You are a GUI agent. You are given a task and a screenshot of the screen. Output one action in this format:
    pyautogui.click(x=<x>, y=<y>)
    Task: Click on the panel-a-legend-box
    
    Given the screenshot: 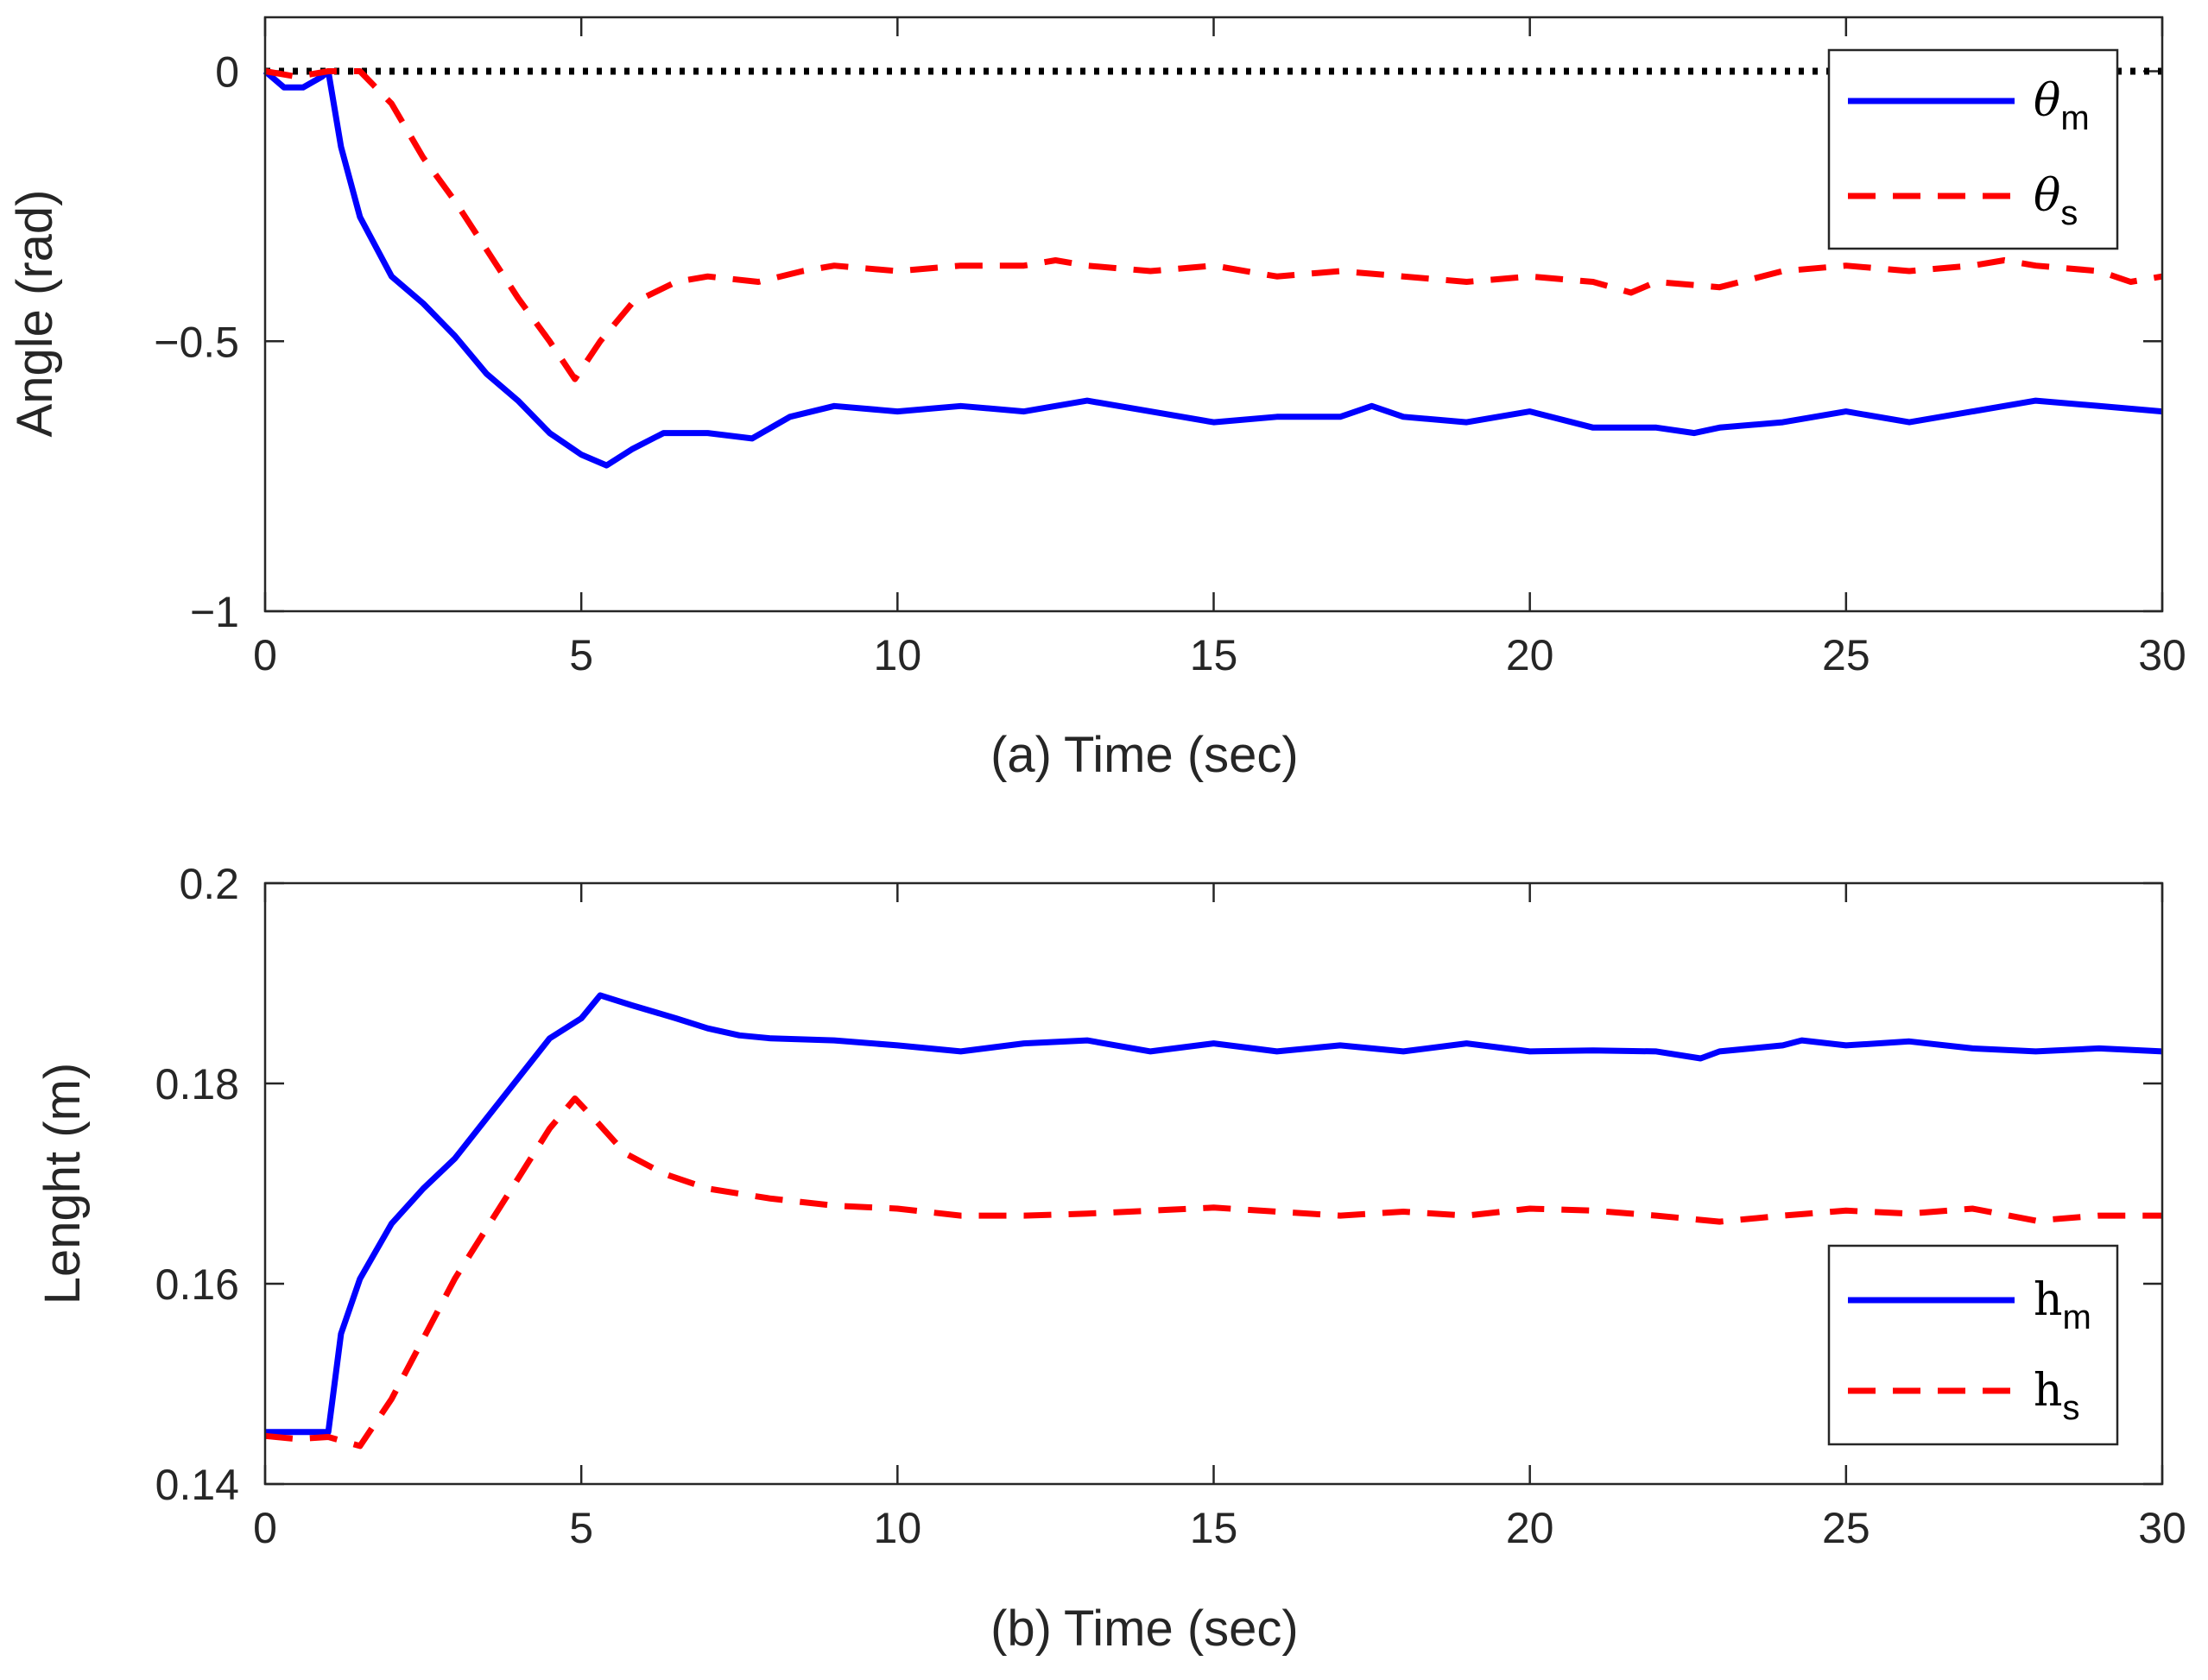 What is the action you would take?
    pyautogui.click(x=1973, y=149)
    